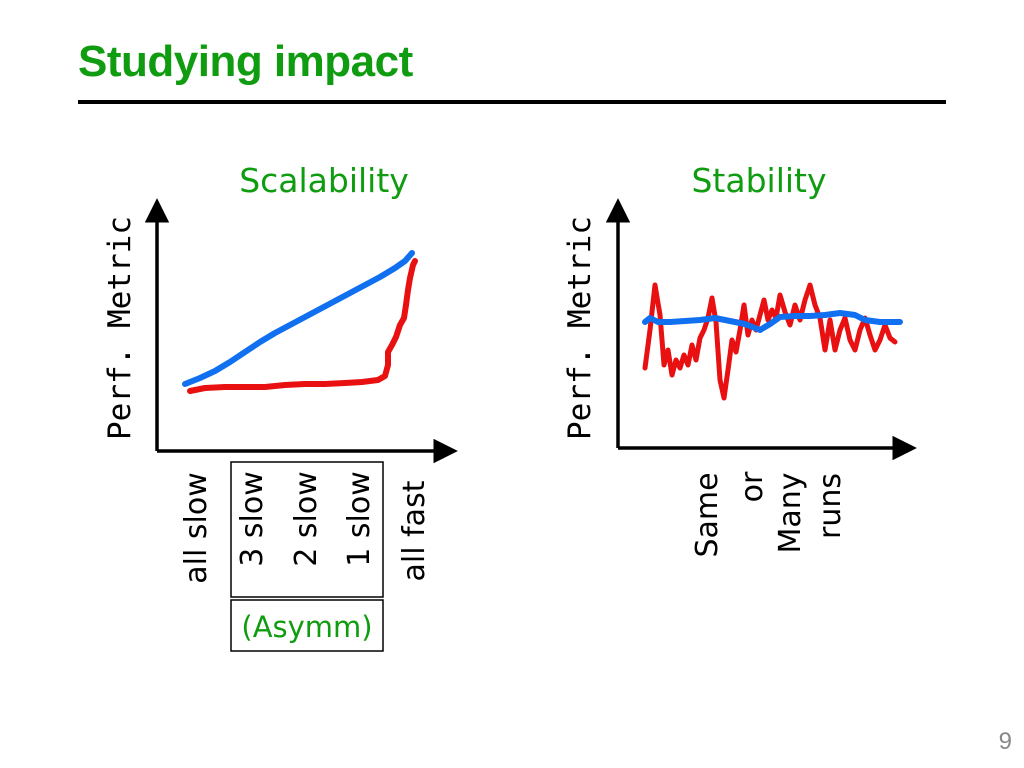 This screenshot has height=768, width=1024. What do you see at coordinates (120, 328) in the screenshot?
I see `scalability-y-label: Perf. Metric` at bounding box center [120, 328].